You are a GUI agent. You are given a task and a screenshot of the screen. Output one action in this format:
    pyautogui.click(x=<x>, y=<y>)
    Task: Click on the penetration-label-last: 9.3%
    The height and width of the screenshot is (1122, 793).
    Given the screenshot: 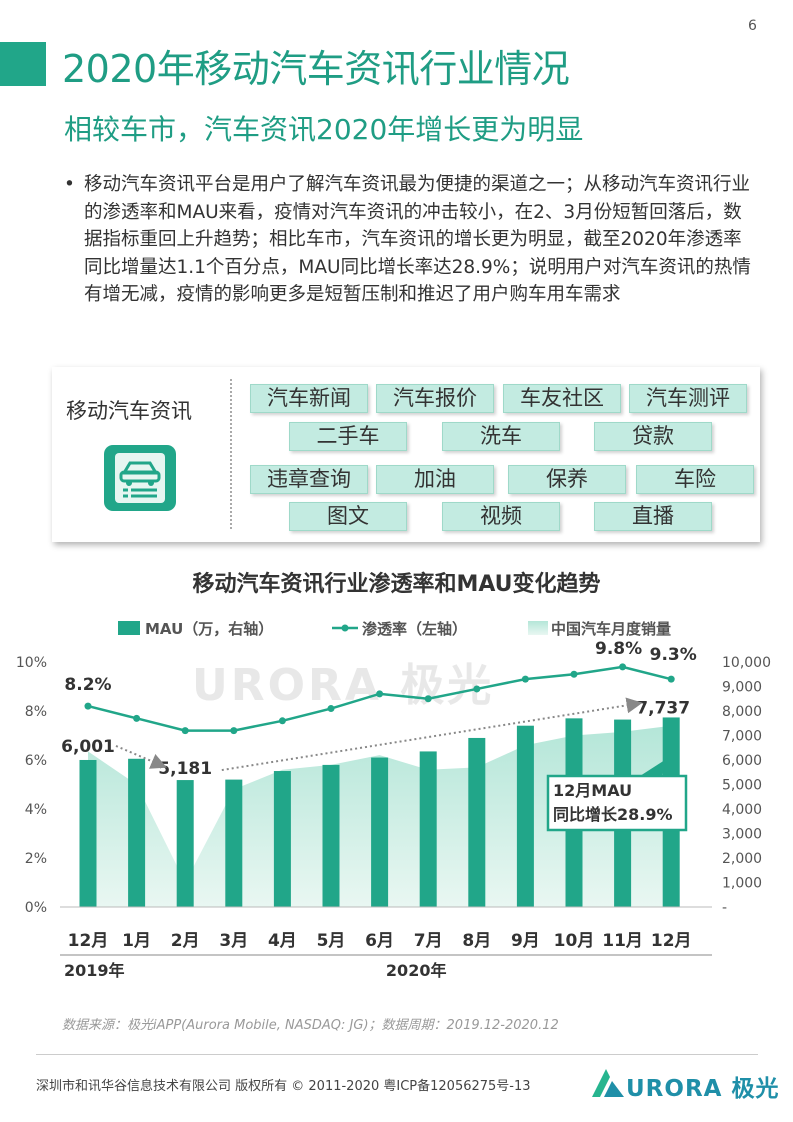 What is the action you would take?
    pyautogui.click(x=673, y=655)
    